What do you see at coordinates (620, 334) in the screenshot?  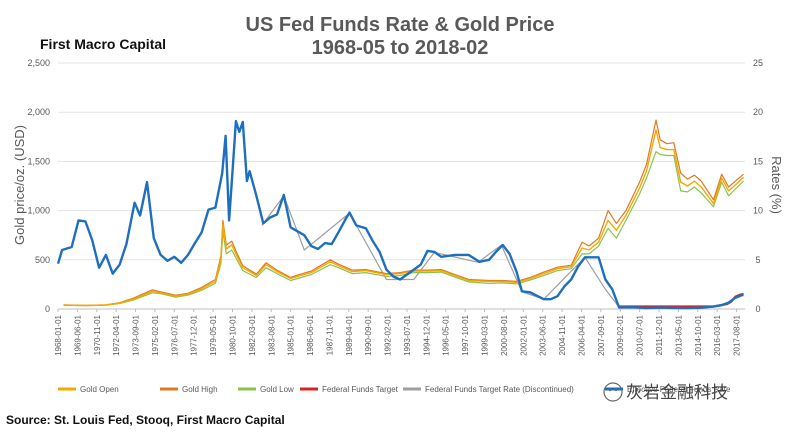 I see `x-tick-label: 2009-02-01` at bounding box center [620, 334].